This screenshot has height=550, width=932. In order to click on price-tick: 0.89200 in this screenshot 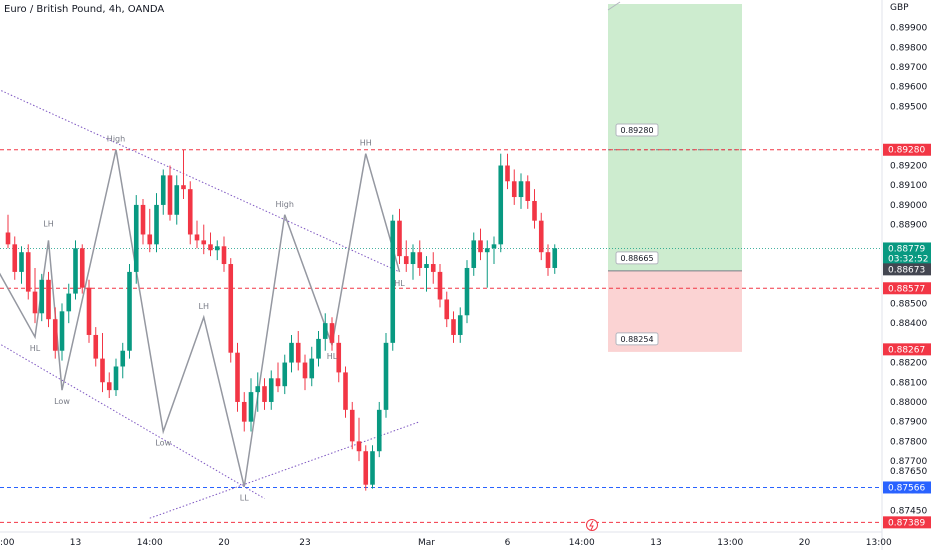, I will do `click(908, 167)`.